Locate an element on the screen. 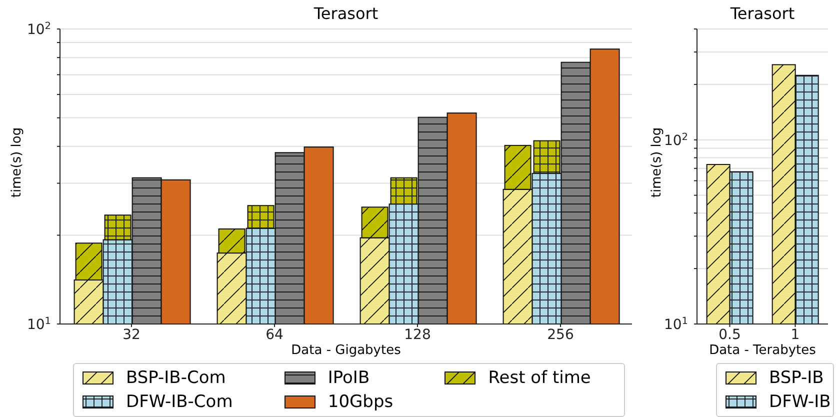 The width and height of the screenshot is (836, 417). legend-label: DFW-IB-Com is located at coordinates (179, 402).